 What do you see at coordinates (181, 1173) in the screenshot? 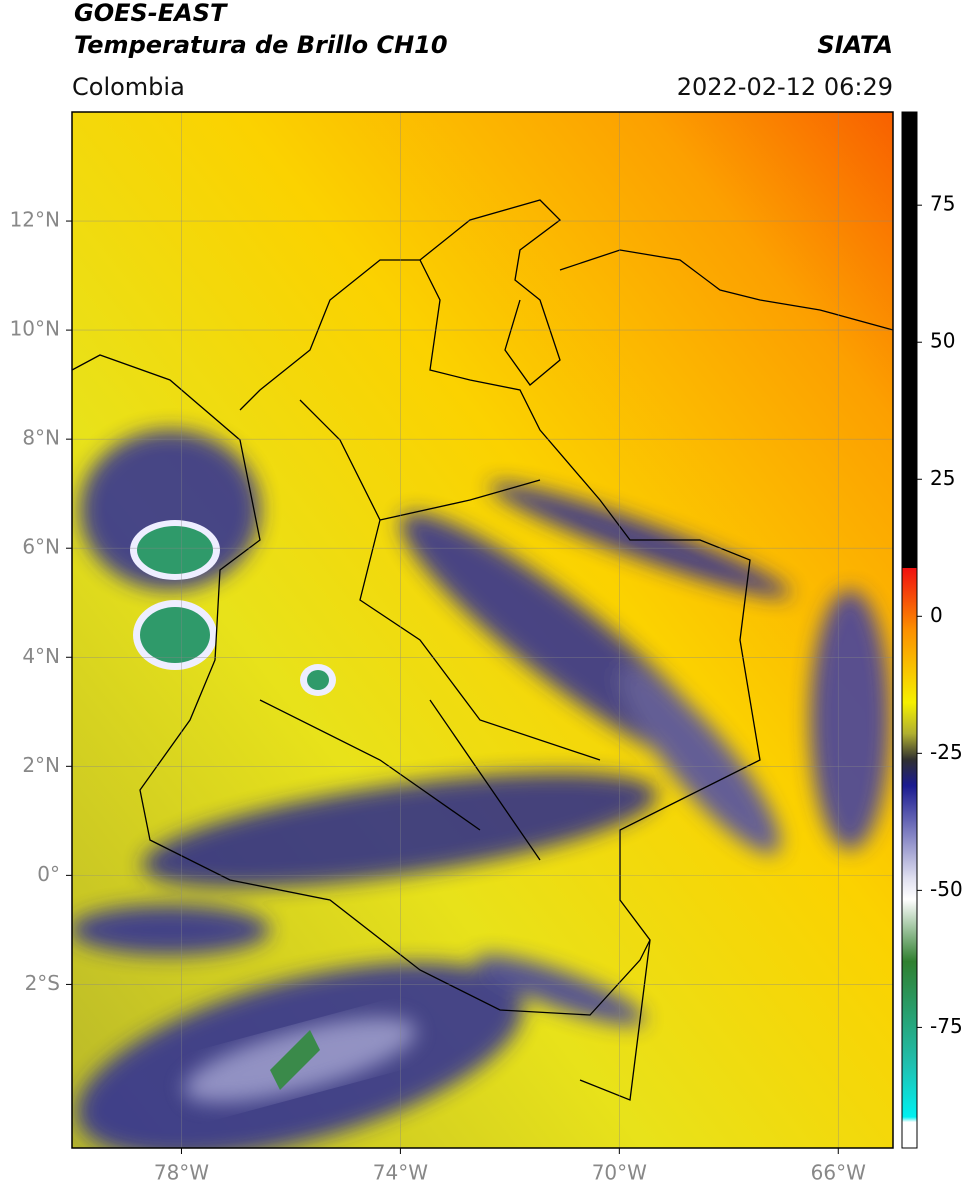
I see `x-tick-label: 78°W` at bounding box center [181, 1173].